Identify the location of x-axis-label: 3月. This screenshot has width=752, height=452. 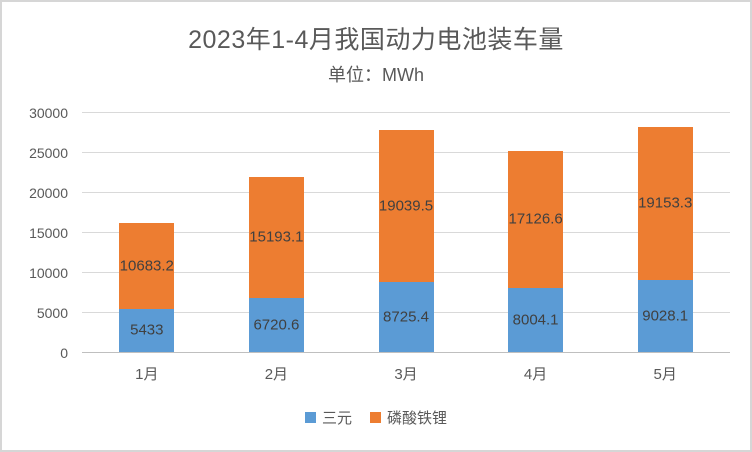
(406, 374).